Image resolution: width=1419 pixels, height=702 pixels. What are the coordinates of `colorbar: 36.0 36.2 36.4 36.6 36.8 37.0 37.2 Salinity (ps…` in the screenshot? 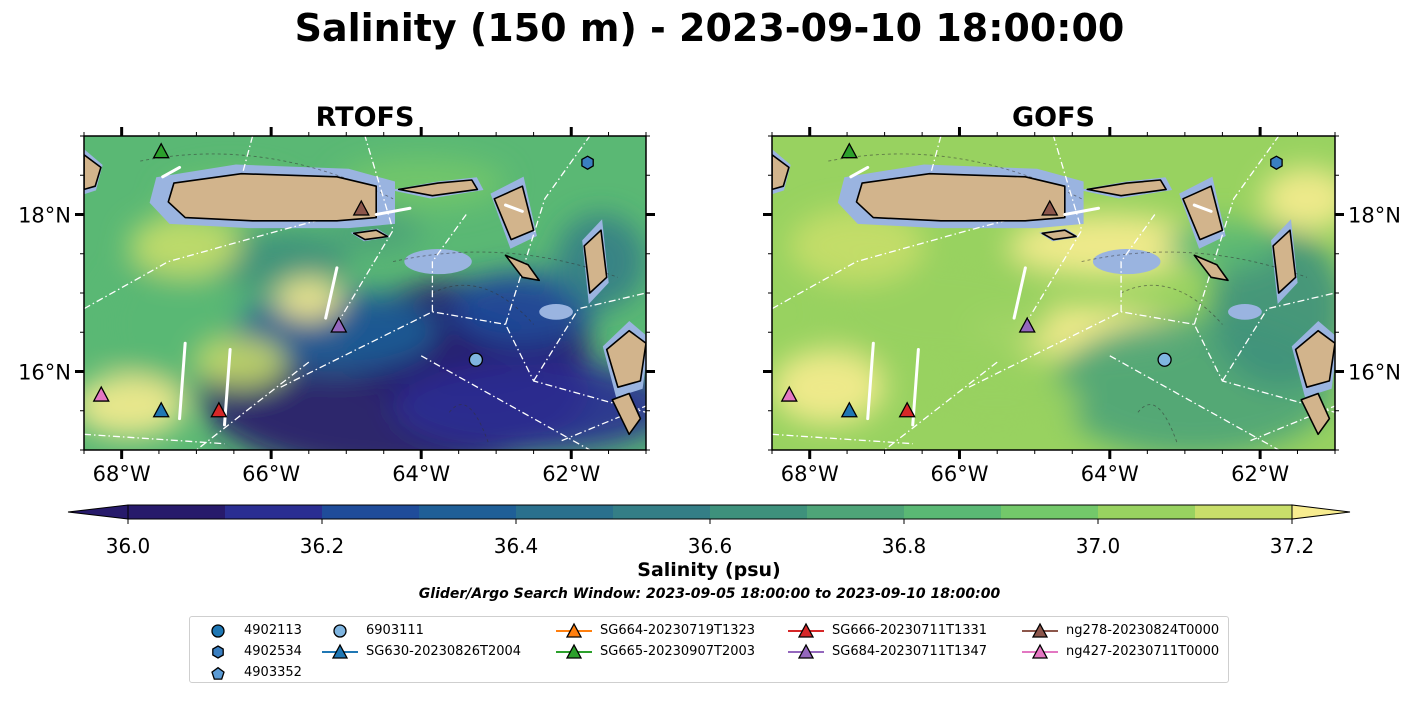 It's located at (709, 542).